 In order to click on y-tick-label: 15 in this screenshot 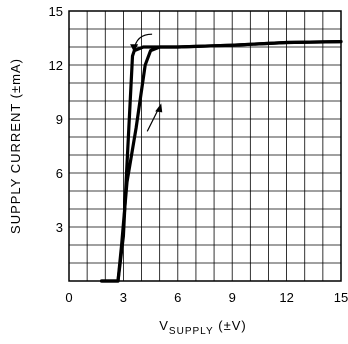, I will do `click(56, 11)`.